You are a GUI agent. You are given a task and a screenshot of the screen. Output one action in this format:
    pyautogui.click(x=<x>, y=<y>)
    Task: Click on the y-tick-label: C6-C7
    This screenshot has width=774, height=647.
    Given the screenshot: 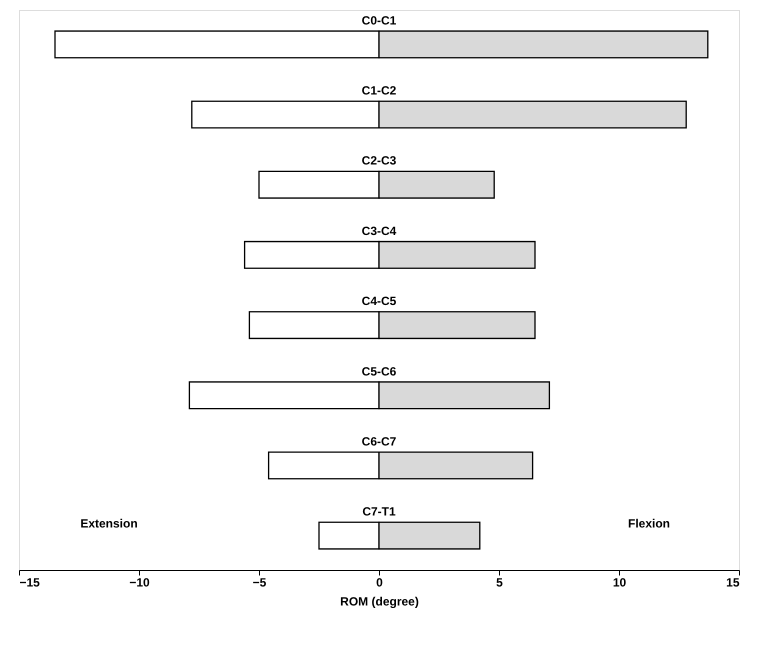 What is the action you would take?
    pyautogui.click(x=379, y=441)
    